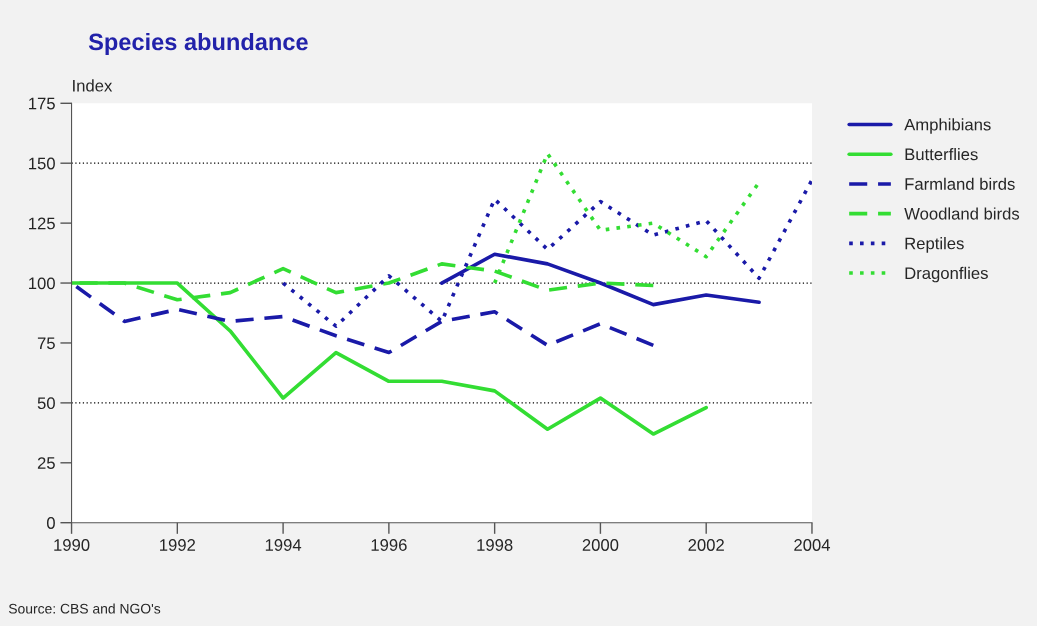 The image size is (1037, 626). What do you see at coordinates (812, 545) in the screenshot?
I see `x-tick-label: 2004` at bounding box center [812, 545].